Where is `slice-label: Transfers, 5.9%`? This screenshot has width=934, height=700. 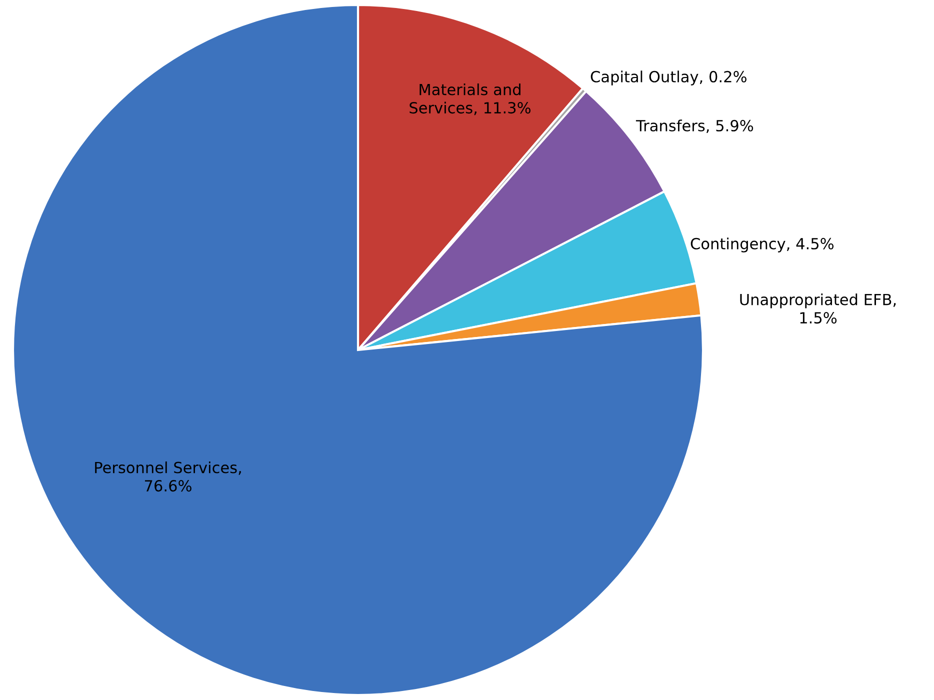 slice-label: Transfers, 5.9% is located at coordinates (695, 126).